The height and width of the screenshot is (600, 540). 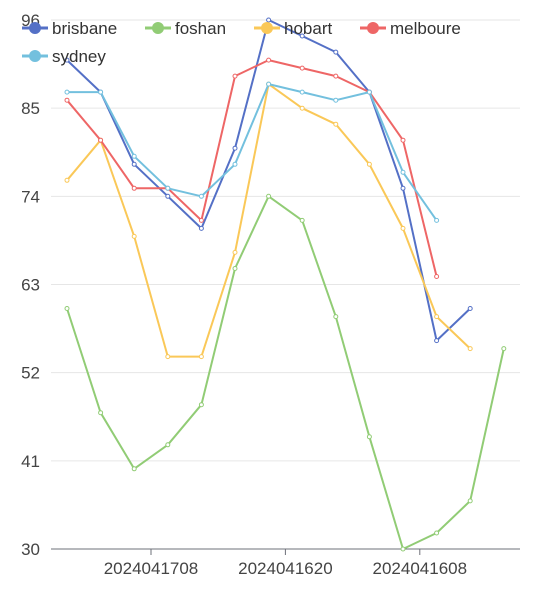 I want to click on legend-item-hobart: hobart, so click(x=293, y=28).